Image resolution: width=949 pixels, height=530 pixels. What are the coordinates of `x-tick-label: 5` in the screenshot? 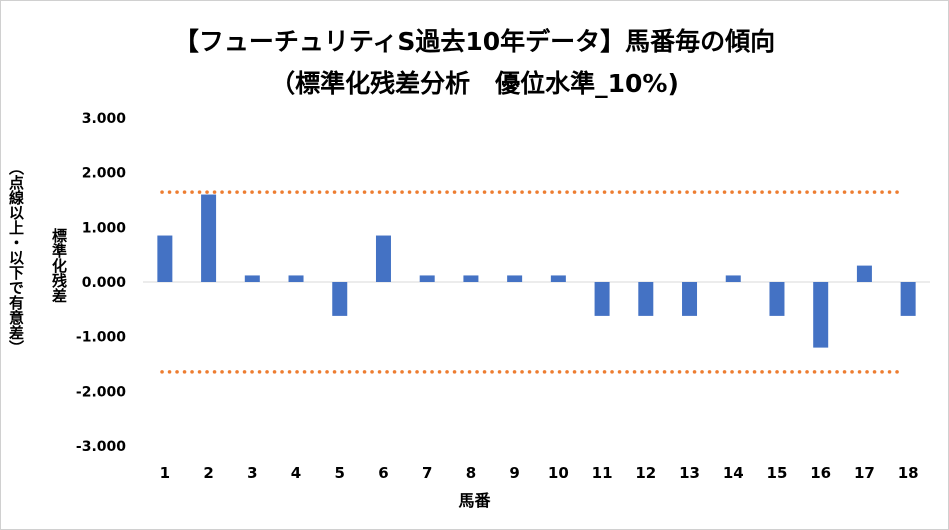 It's located at (340, 473).